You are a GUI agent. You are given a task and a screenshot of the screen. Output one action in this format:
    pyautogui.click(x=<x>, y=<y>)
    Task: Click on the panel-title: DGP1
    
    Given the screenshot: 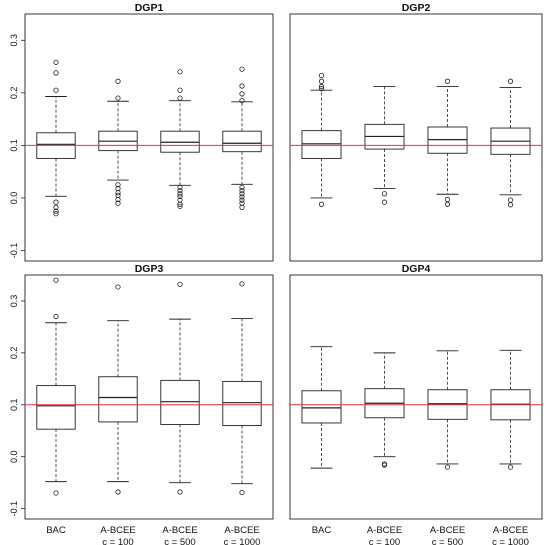 What is the action you would take?
    pyautogui.click(x=149, y=8)
    